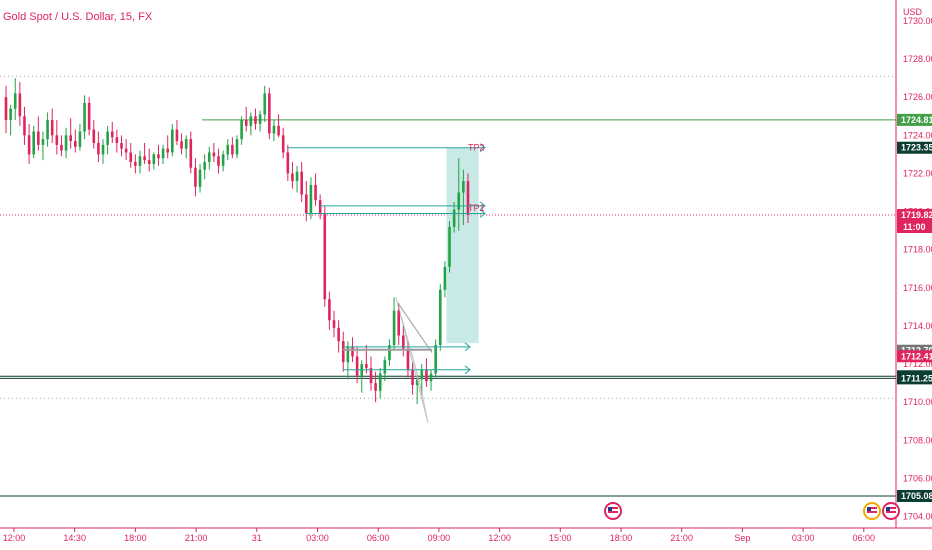  What do you see at coordinates (752, 511) in the screenshot?
I see `economic-events` at bounding box center [752, 511].